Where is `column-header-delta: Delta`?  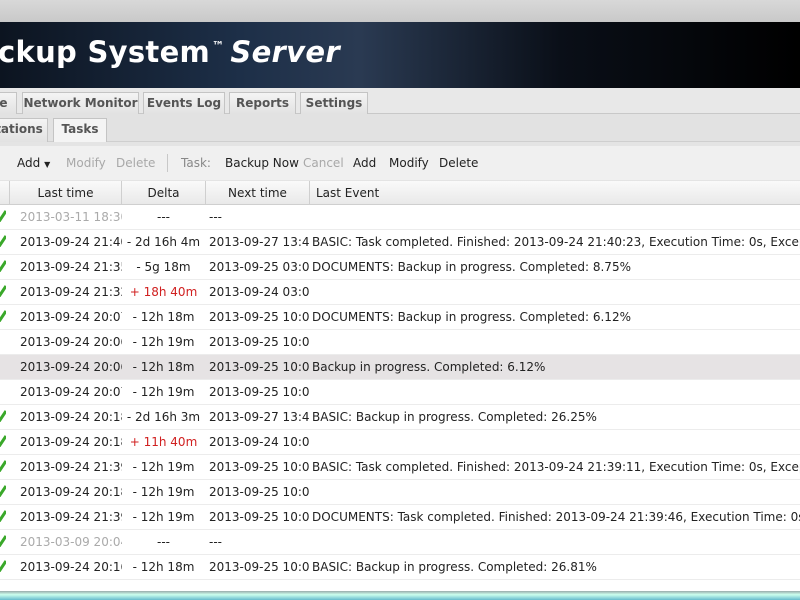
column-header-delta: Delta is located at coordinates (164, 193).